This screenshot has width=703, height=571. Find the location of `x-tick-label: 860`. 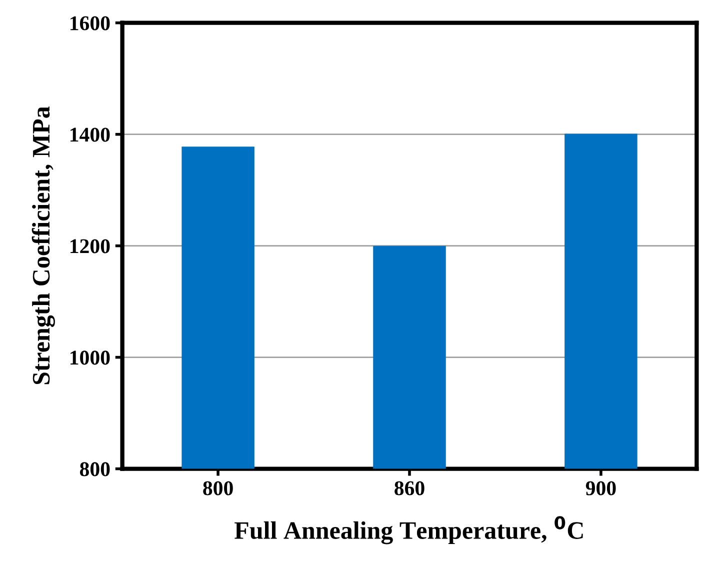

x-tick-label: 860 is located at coordinates (409, 488).